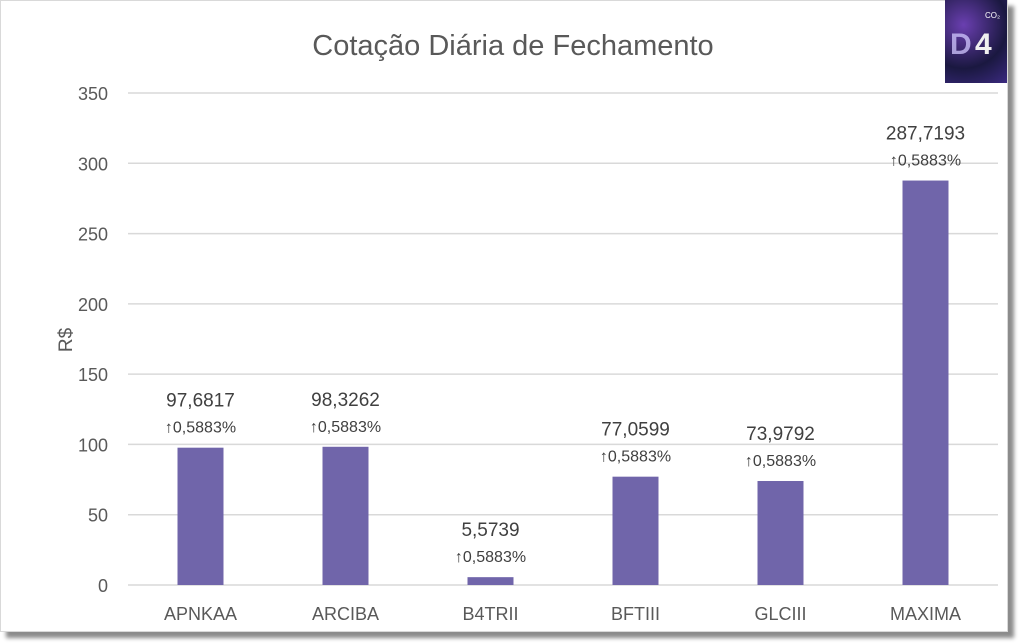  I want to click on x-tick-label: B4TRII, so click(490, 614).